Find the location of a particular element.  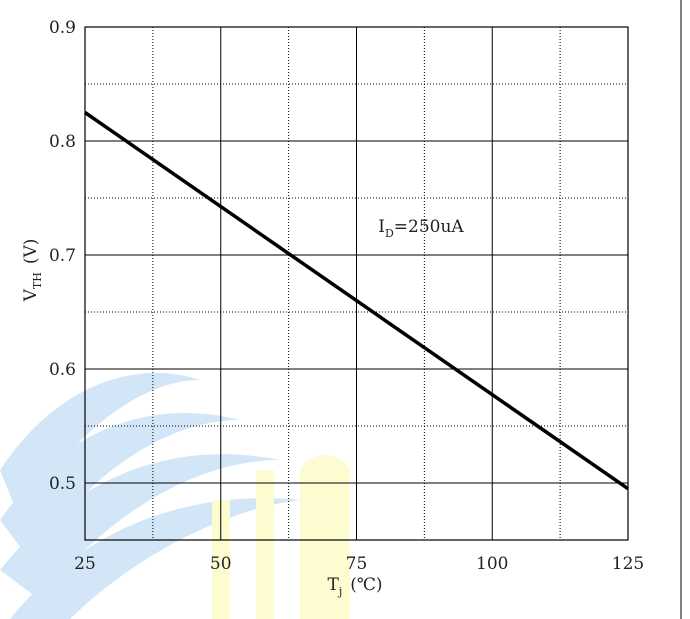

y-tick-labels: 0.5 0.6 0.7 0.8 0.9 is located at coordinates (62, 256).